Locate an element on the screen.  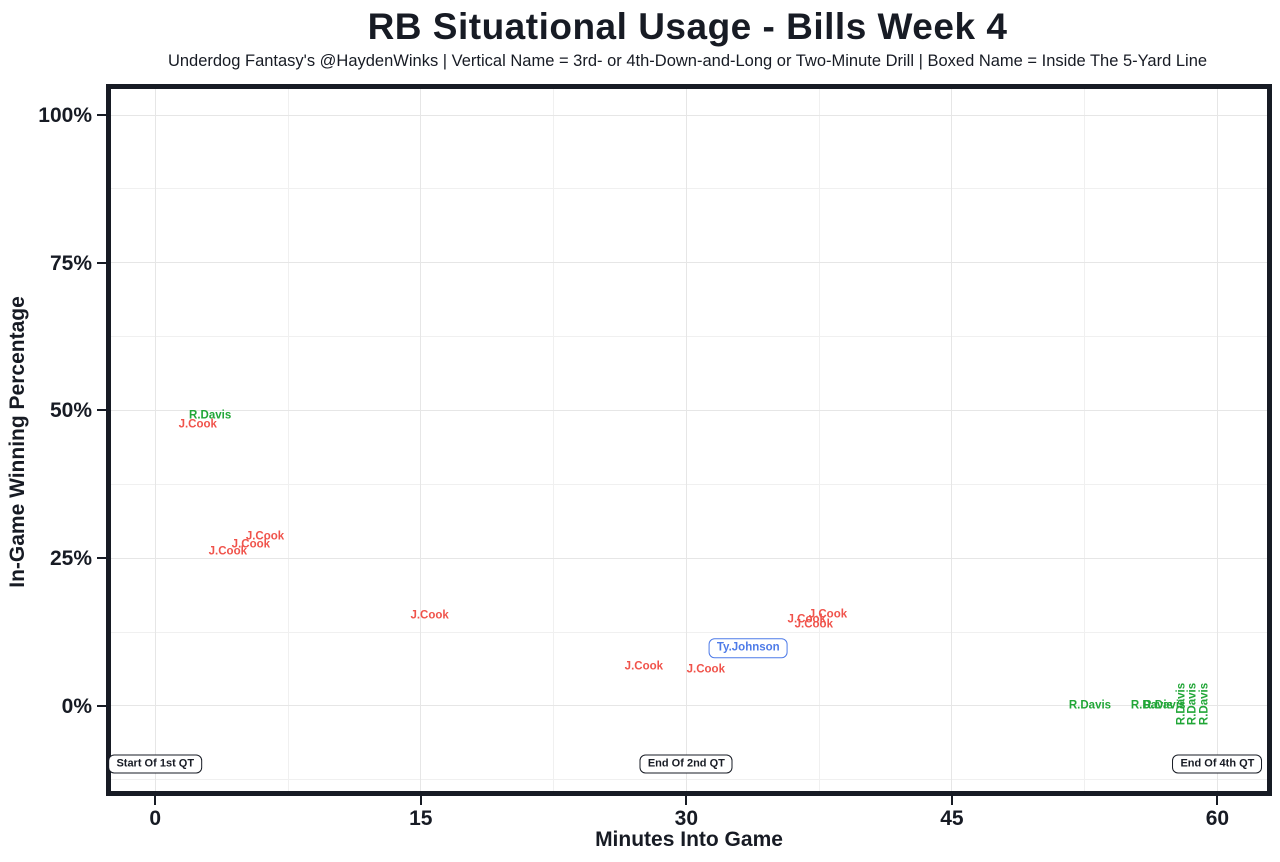
quarter-annotation: End Of 4th QT is located at coordinates (1217, 764).